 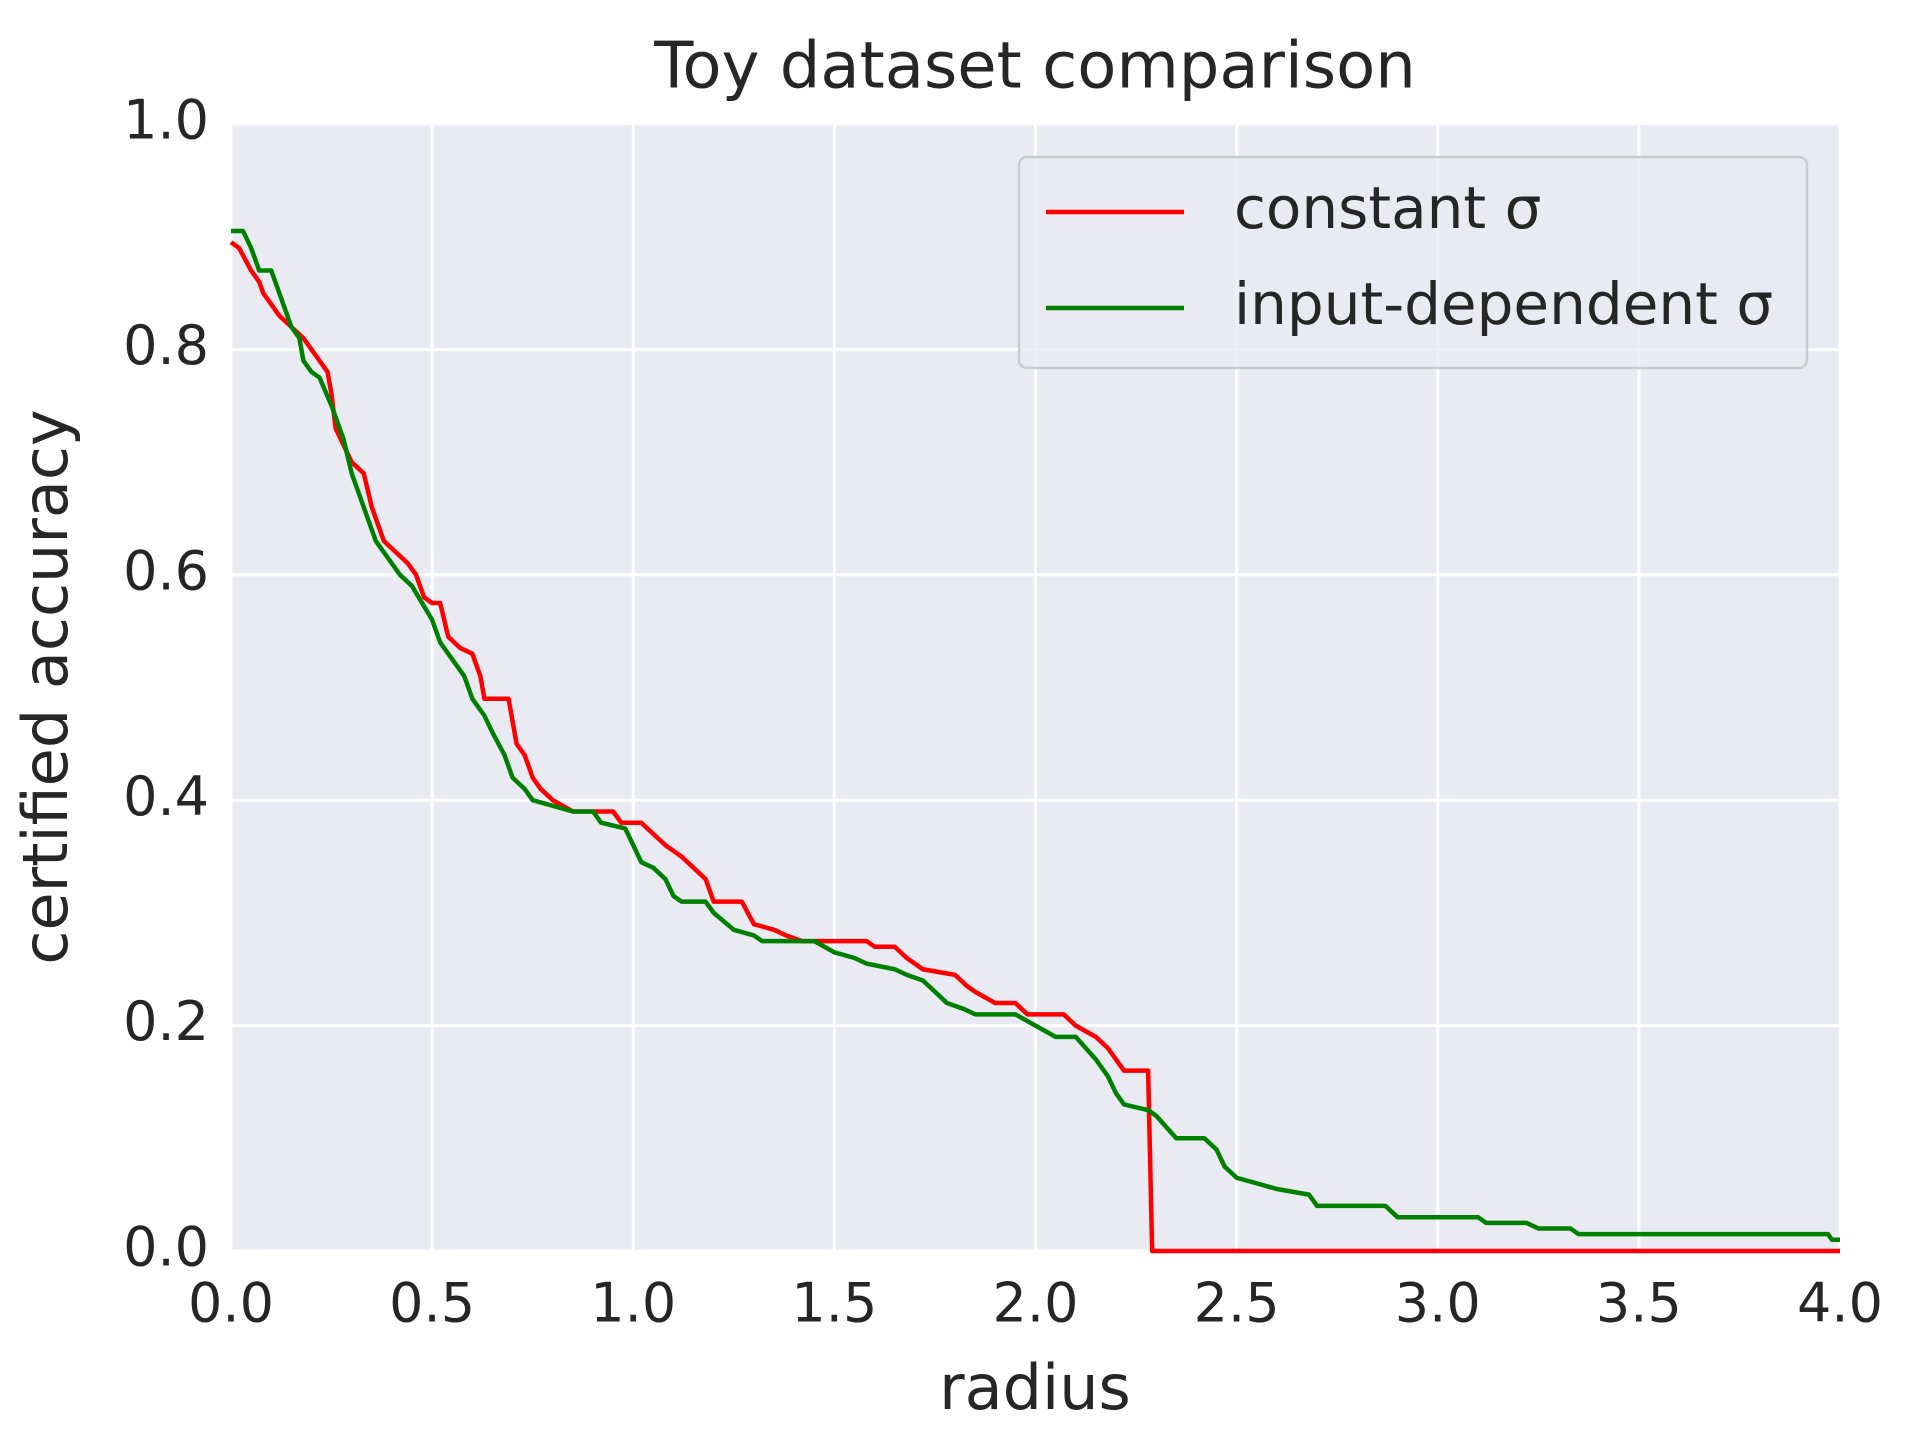 I want to click on y-tick-label: 0.6, so click(x=166, y=570).